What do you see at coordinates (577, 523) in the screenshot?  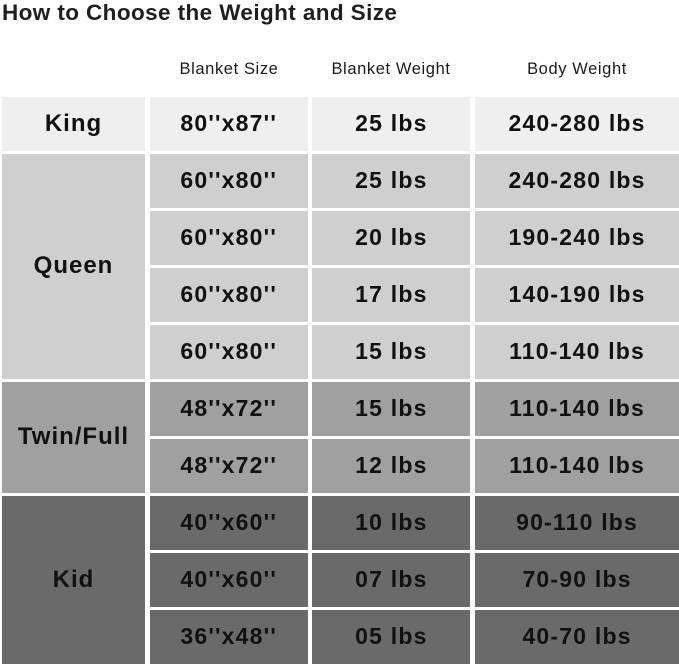 I see `body-weight-cell: 90-110 lbs` at bounding box center [577, 523].